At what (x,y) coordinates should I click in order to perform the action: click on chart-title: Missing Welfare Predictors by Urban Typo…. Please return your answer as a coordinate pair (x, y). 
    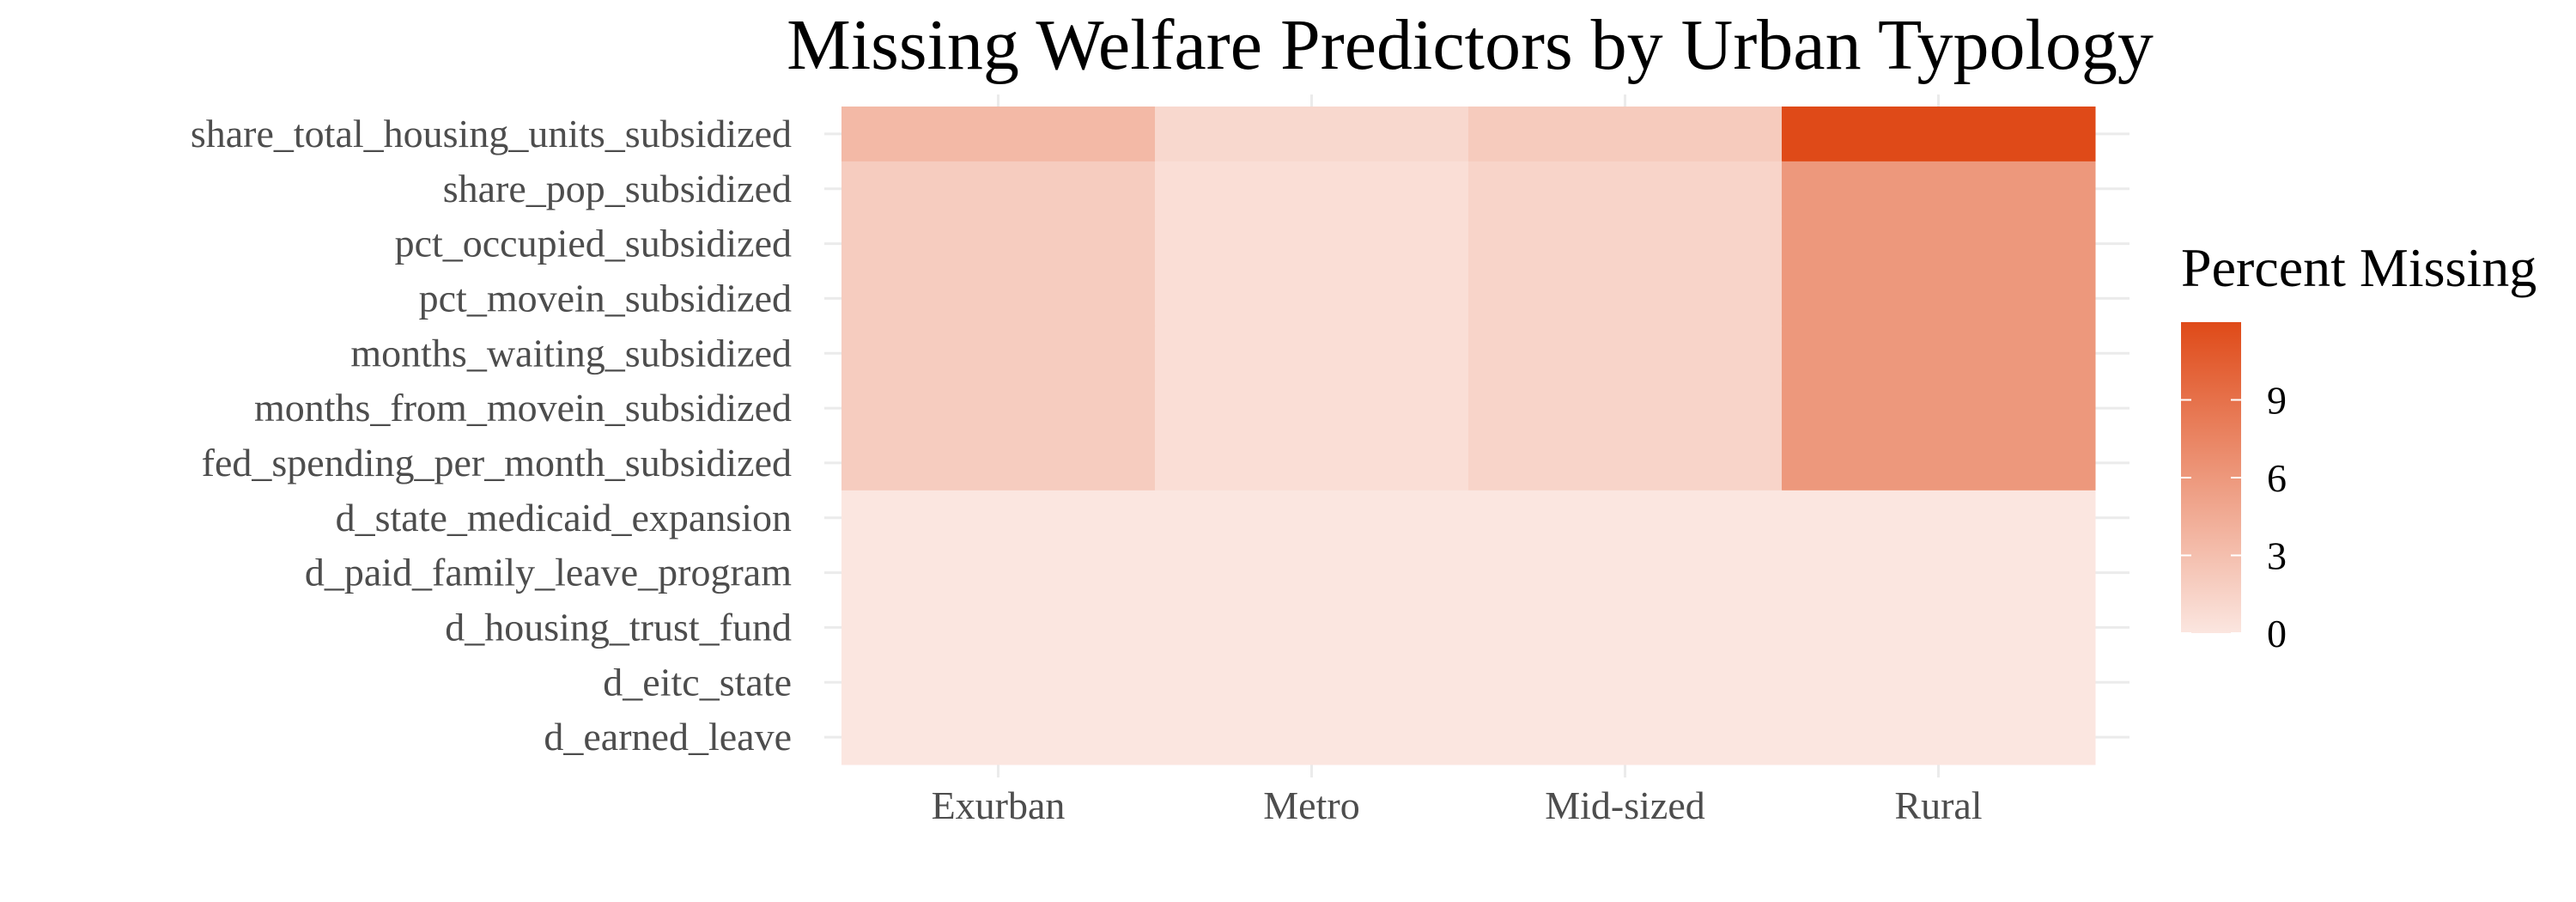
    Looking at the image, I should click on (1470, 45).